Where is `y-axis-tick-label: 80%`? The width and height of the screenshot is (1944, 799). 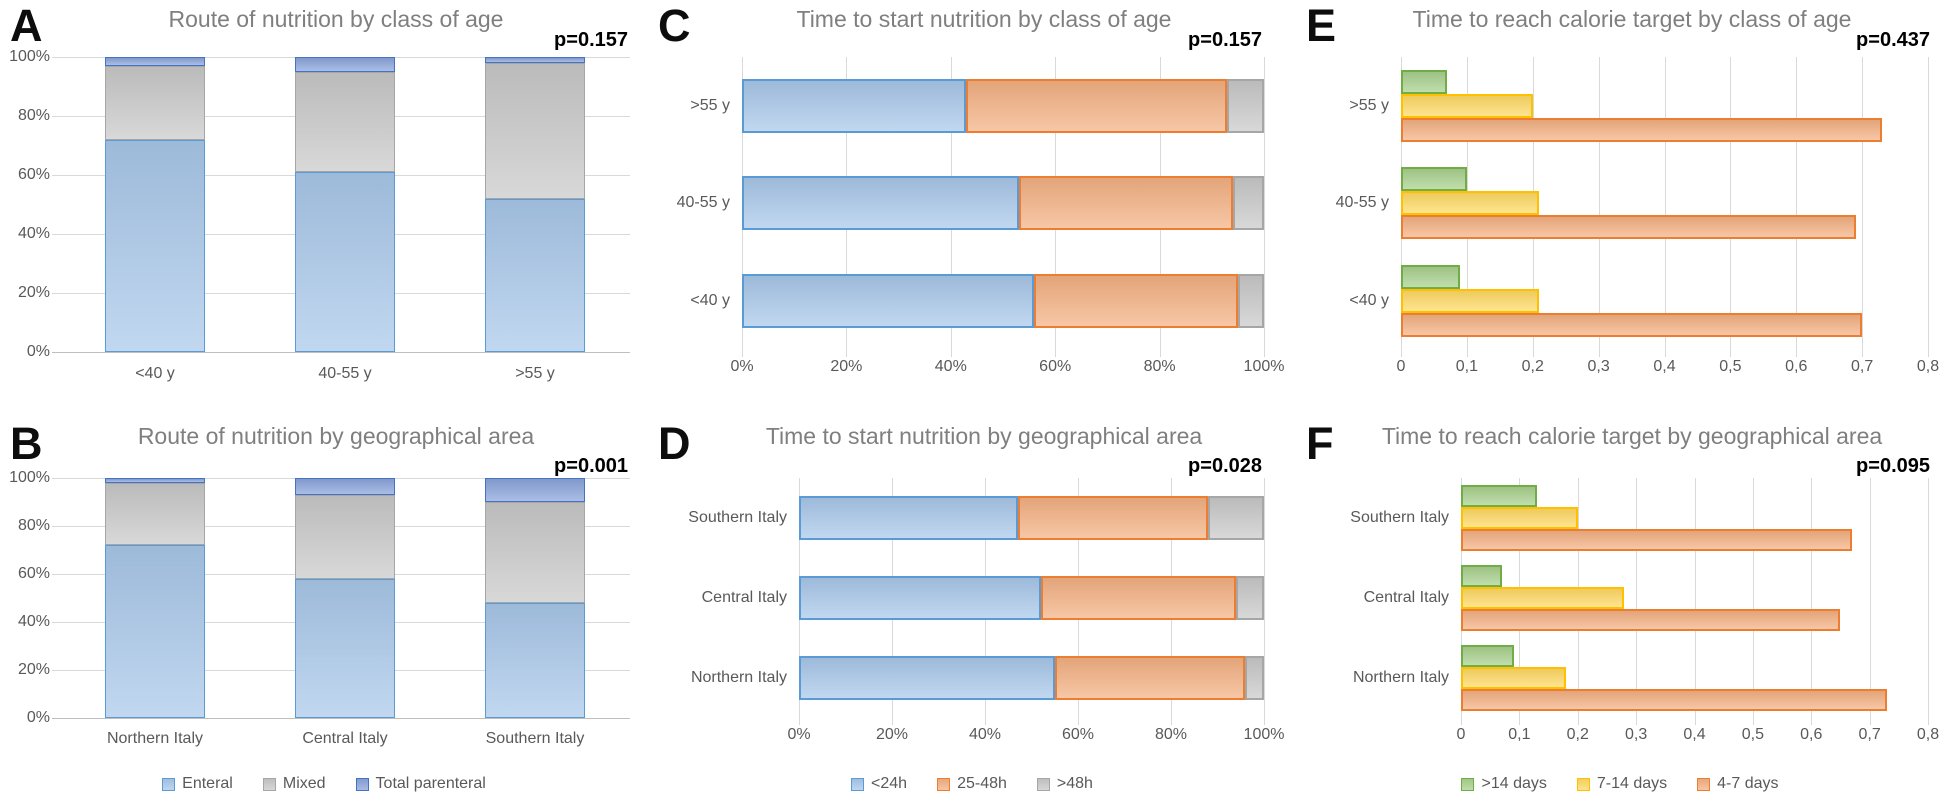
y-axis-tick-label: 80% is located at coordinates (33, 525).